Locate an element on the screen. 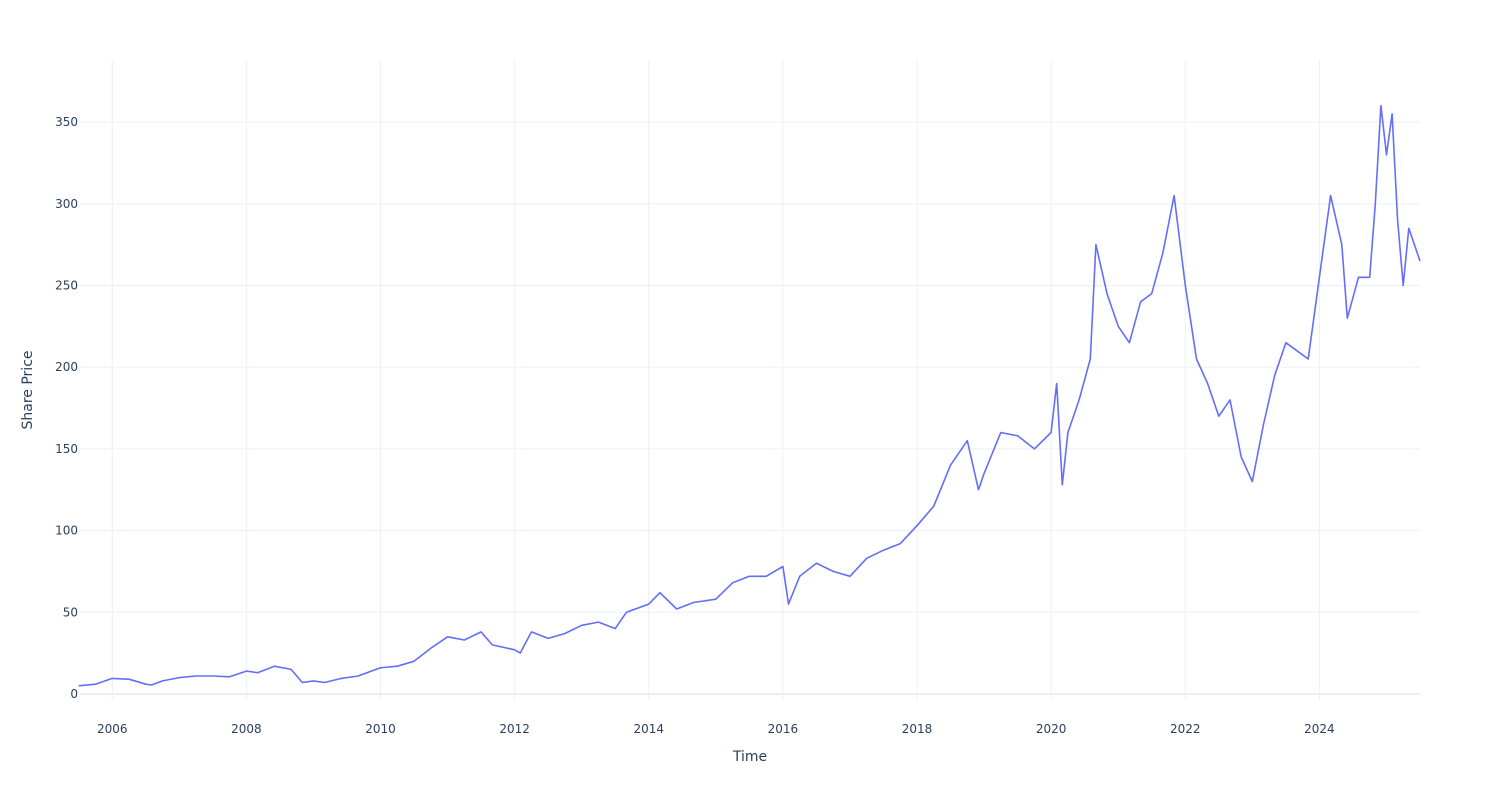 The width and height of the screenshot is (1500, 804). y-tick-label: 100 is located at coordinates (66, 531).